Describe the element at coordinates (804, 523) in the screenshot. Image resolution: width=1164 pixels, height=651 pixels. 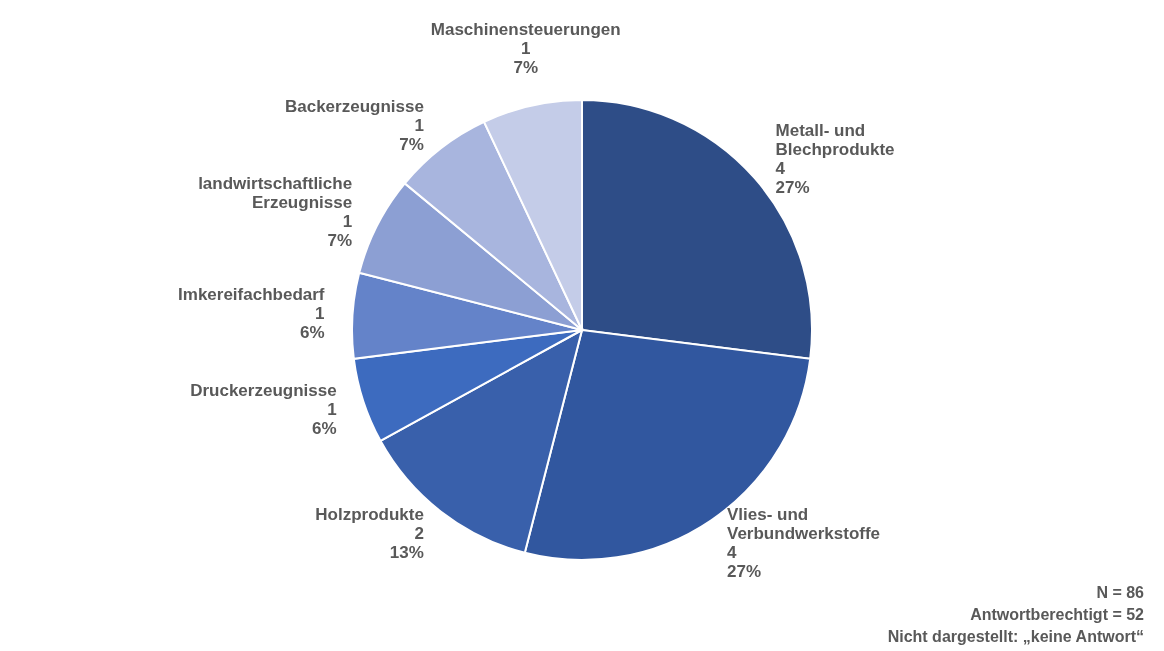
I see `slice-label: Vlies- und Verbundwerkstoffe` at that location.